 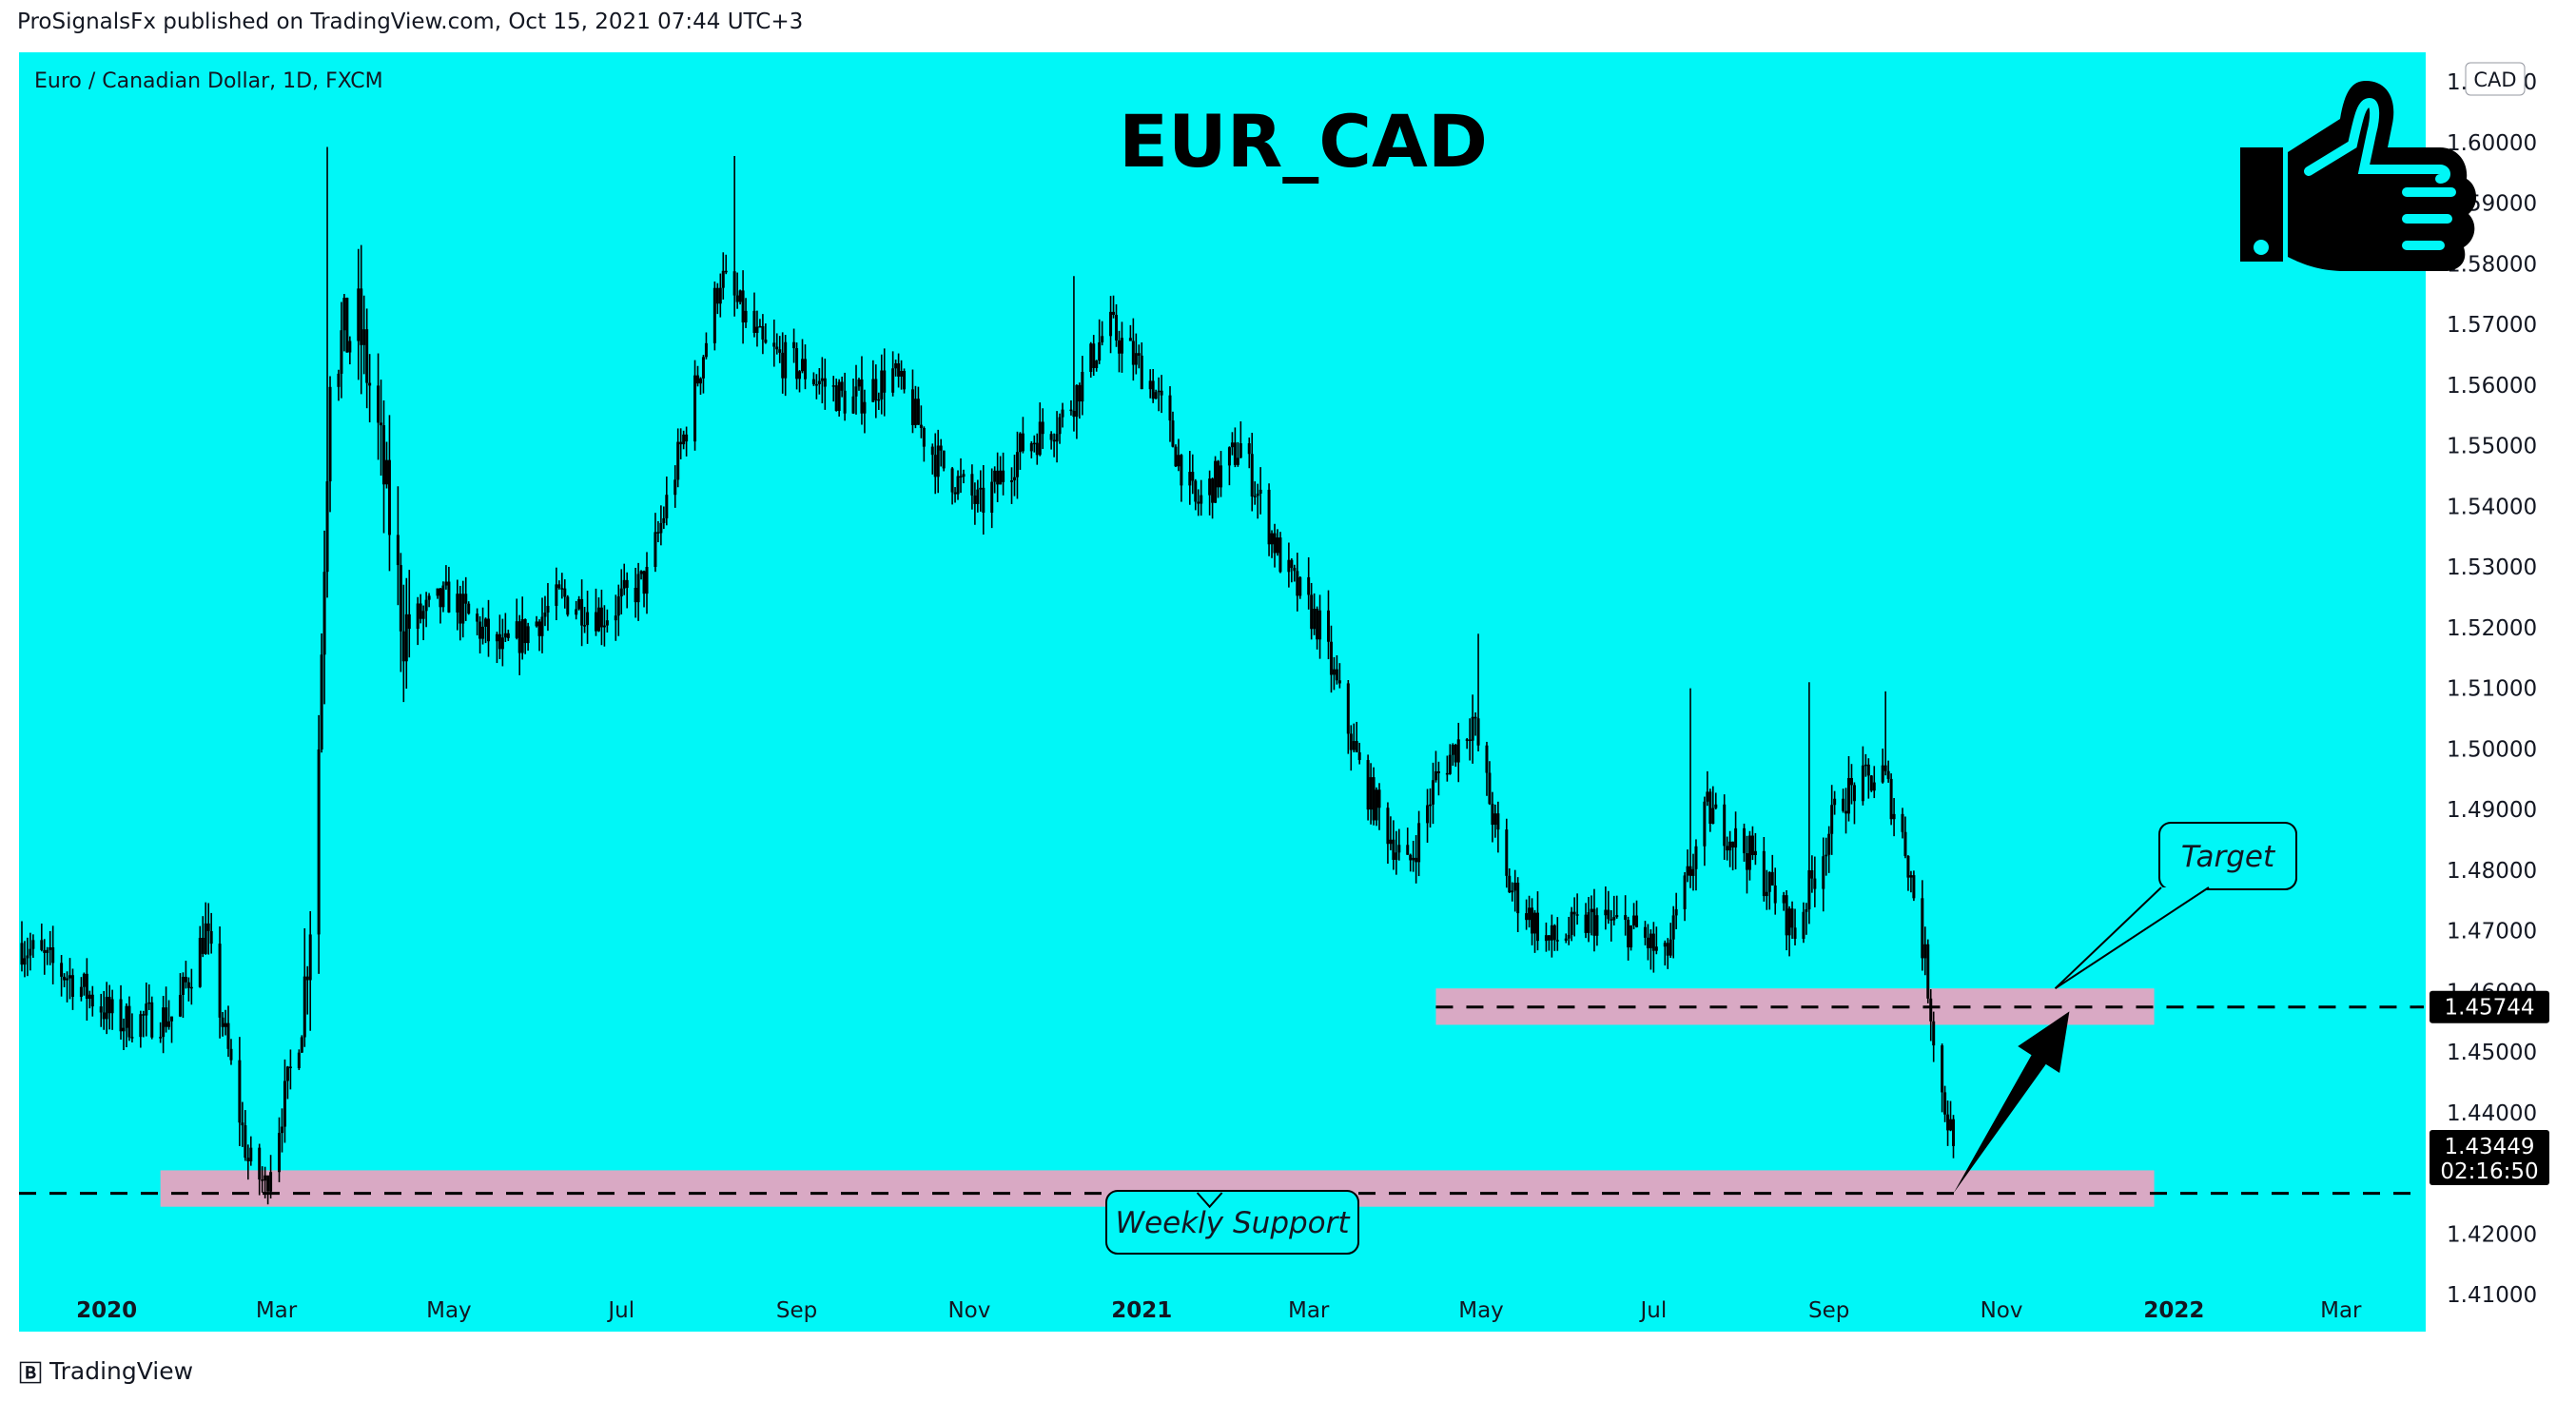 I want to click on x-tick-label: Jul, so click(x=620, y=1310).